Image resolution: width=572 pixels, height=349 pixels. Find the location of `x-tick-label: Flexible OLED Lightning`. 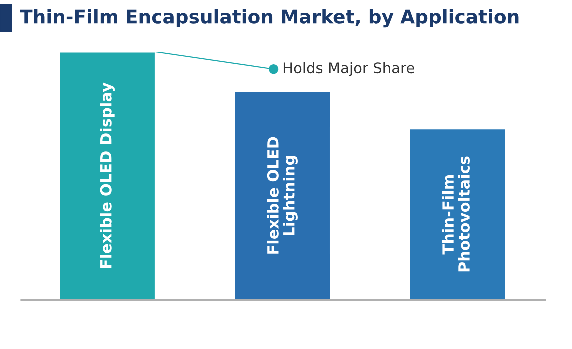

x-tick-label: Flexible OLED Lightning is located at coordinates (282, 195).